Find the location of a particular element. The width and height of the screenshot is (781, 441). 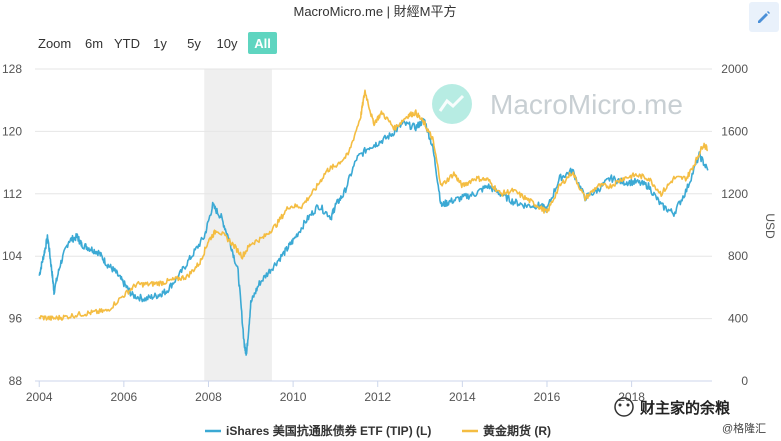

zoom-button-label: 6m is located at coordinates (94, 43).